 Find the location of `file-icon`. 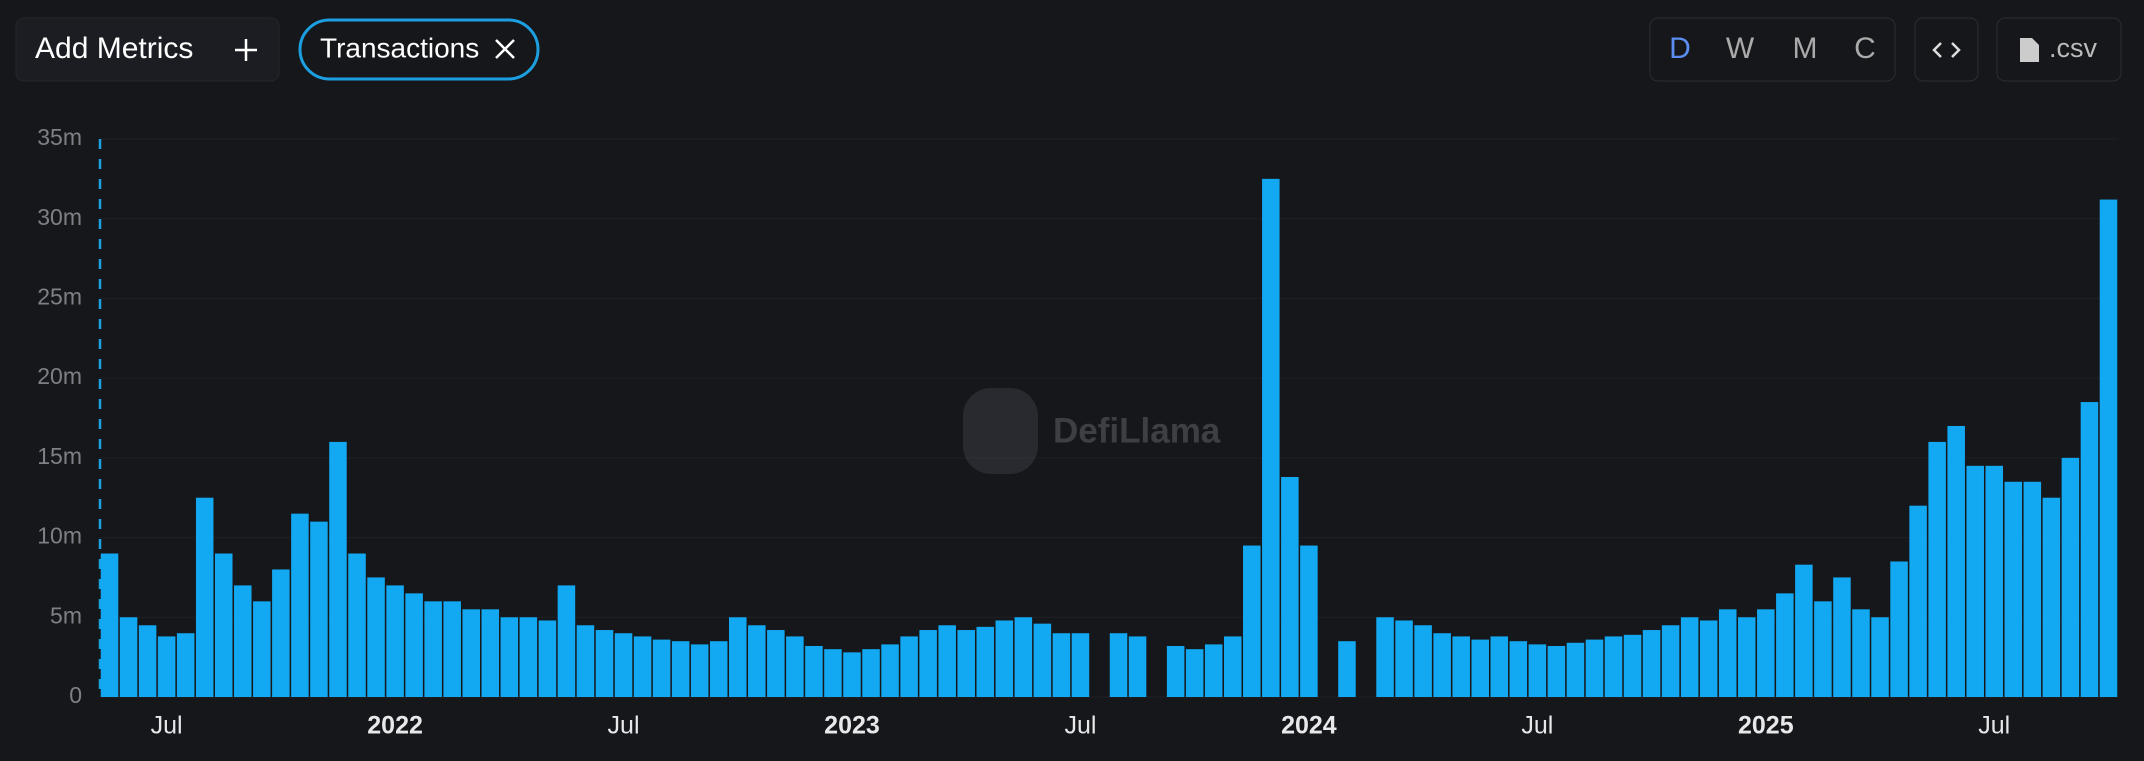

file-icon is located at coordinates (2029, 50).